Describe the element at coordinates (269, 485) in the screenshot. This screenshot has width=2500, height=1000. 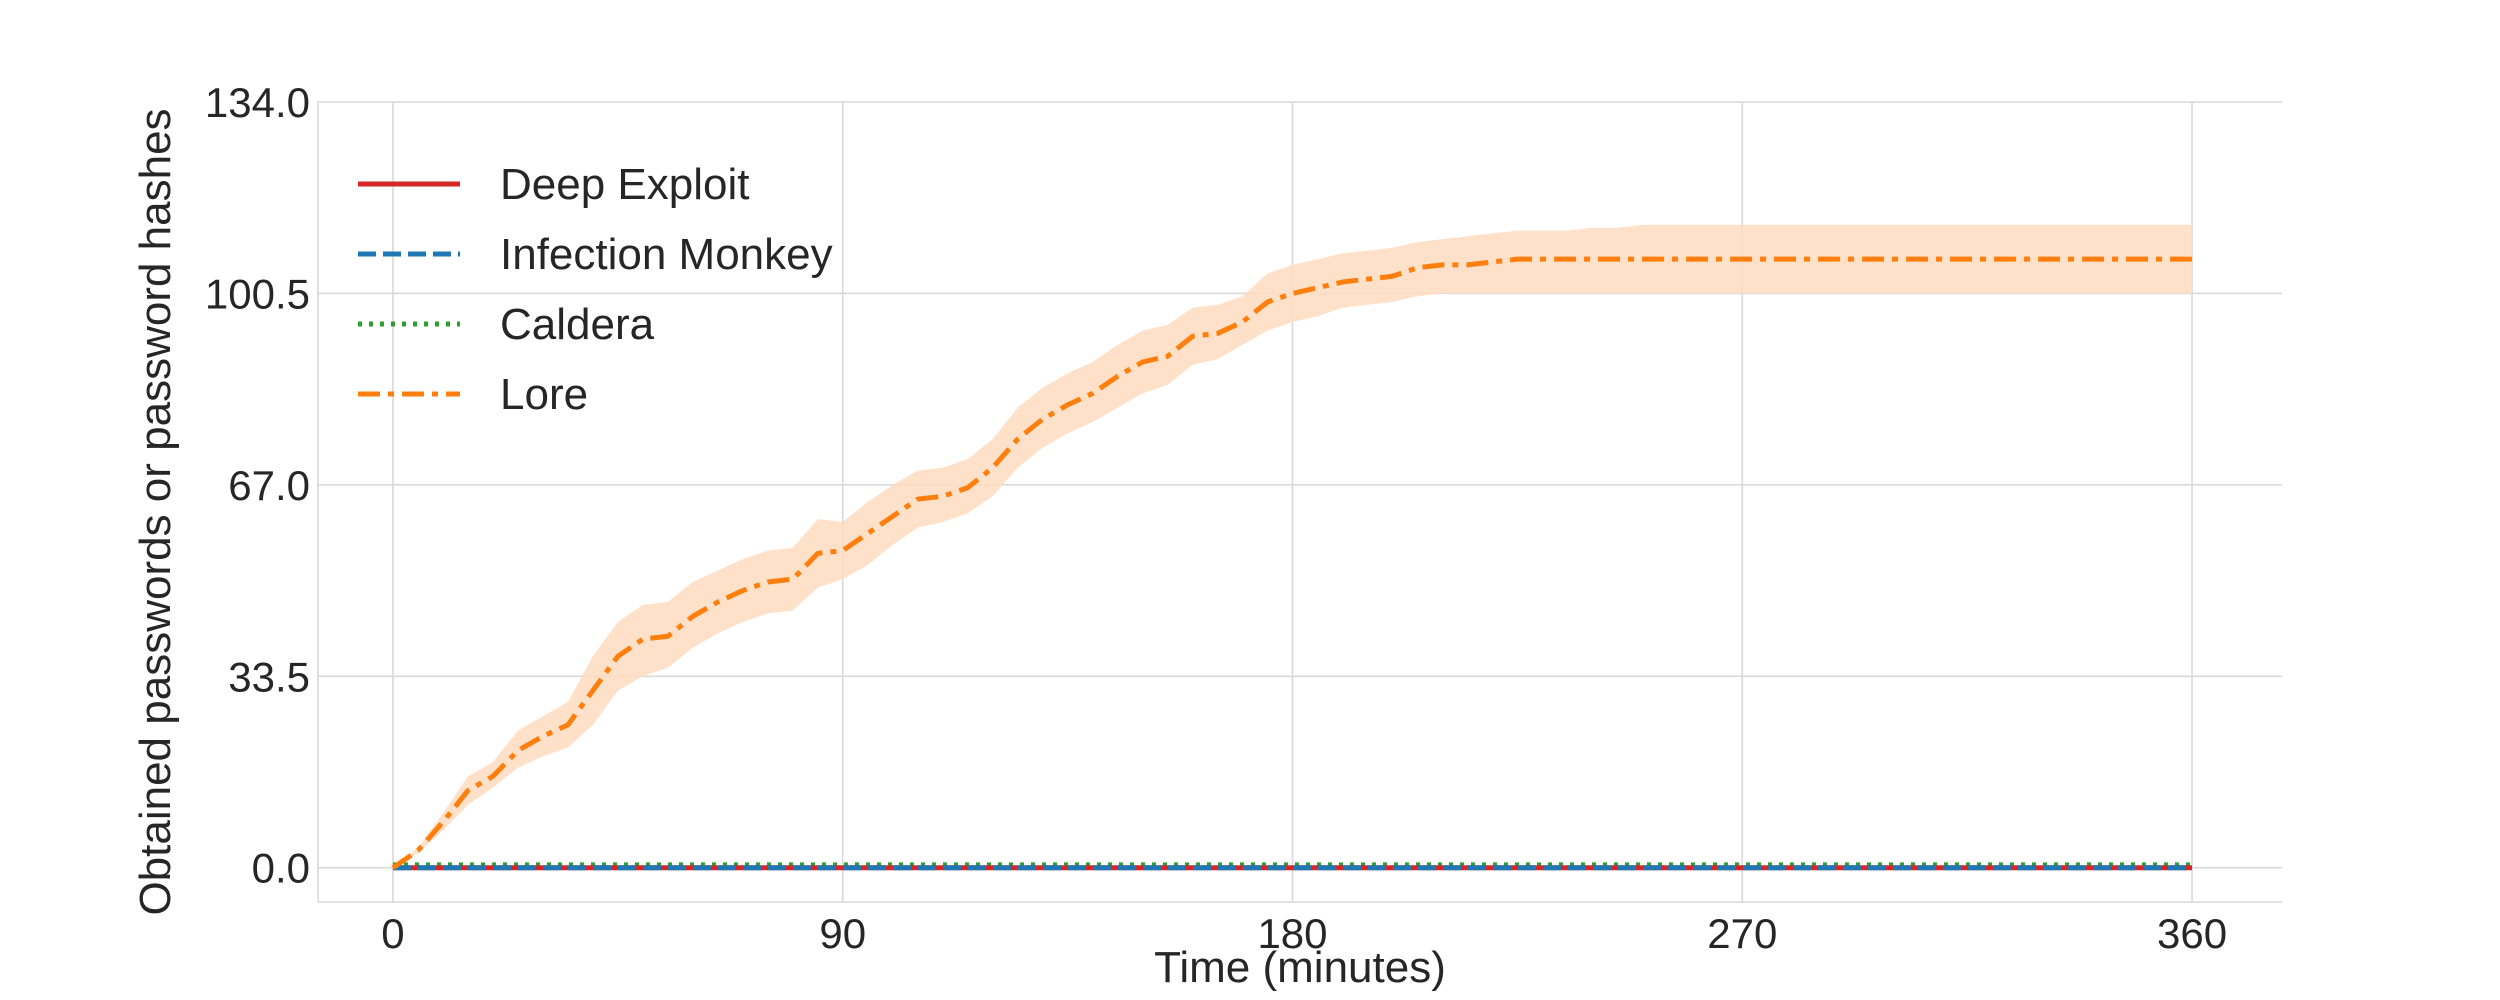
I see `y-tick-label: 67.0` at that location.